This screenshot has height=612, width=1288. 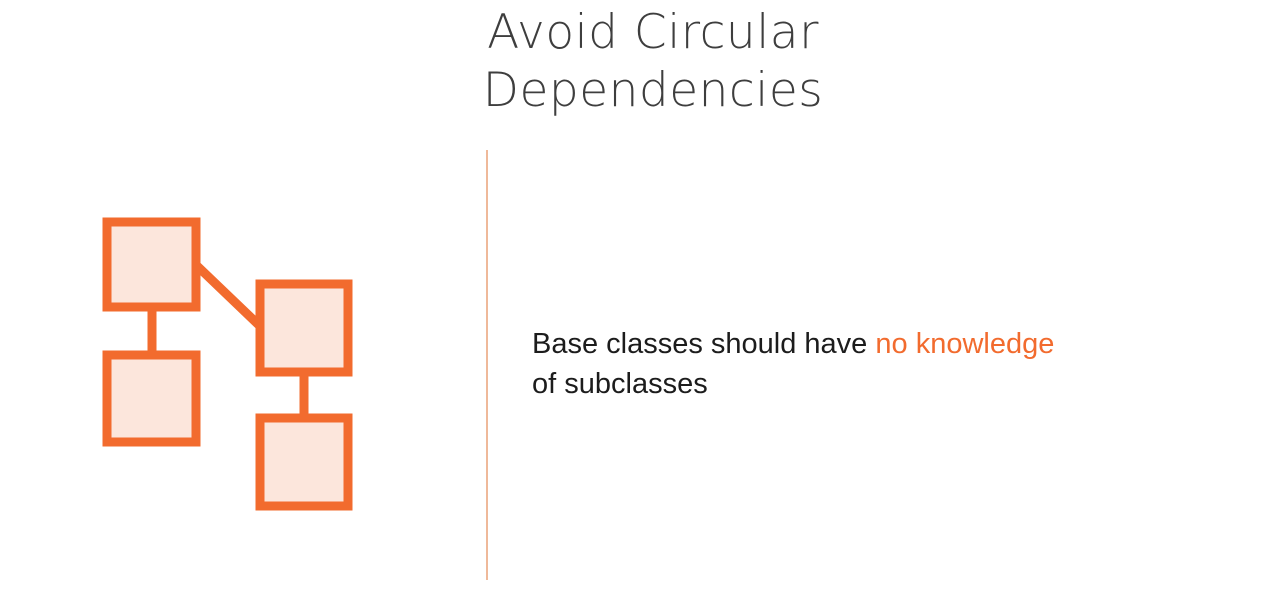 What do you see at coordinates (965, 344) in the screenshot?
I see `statement-highlight: no knowledge` at bounding box center [965, 344].